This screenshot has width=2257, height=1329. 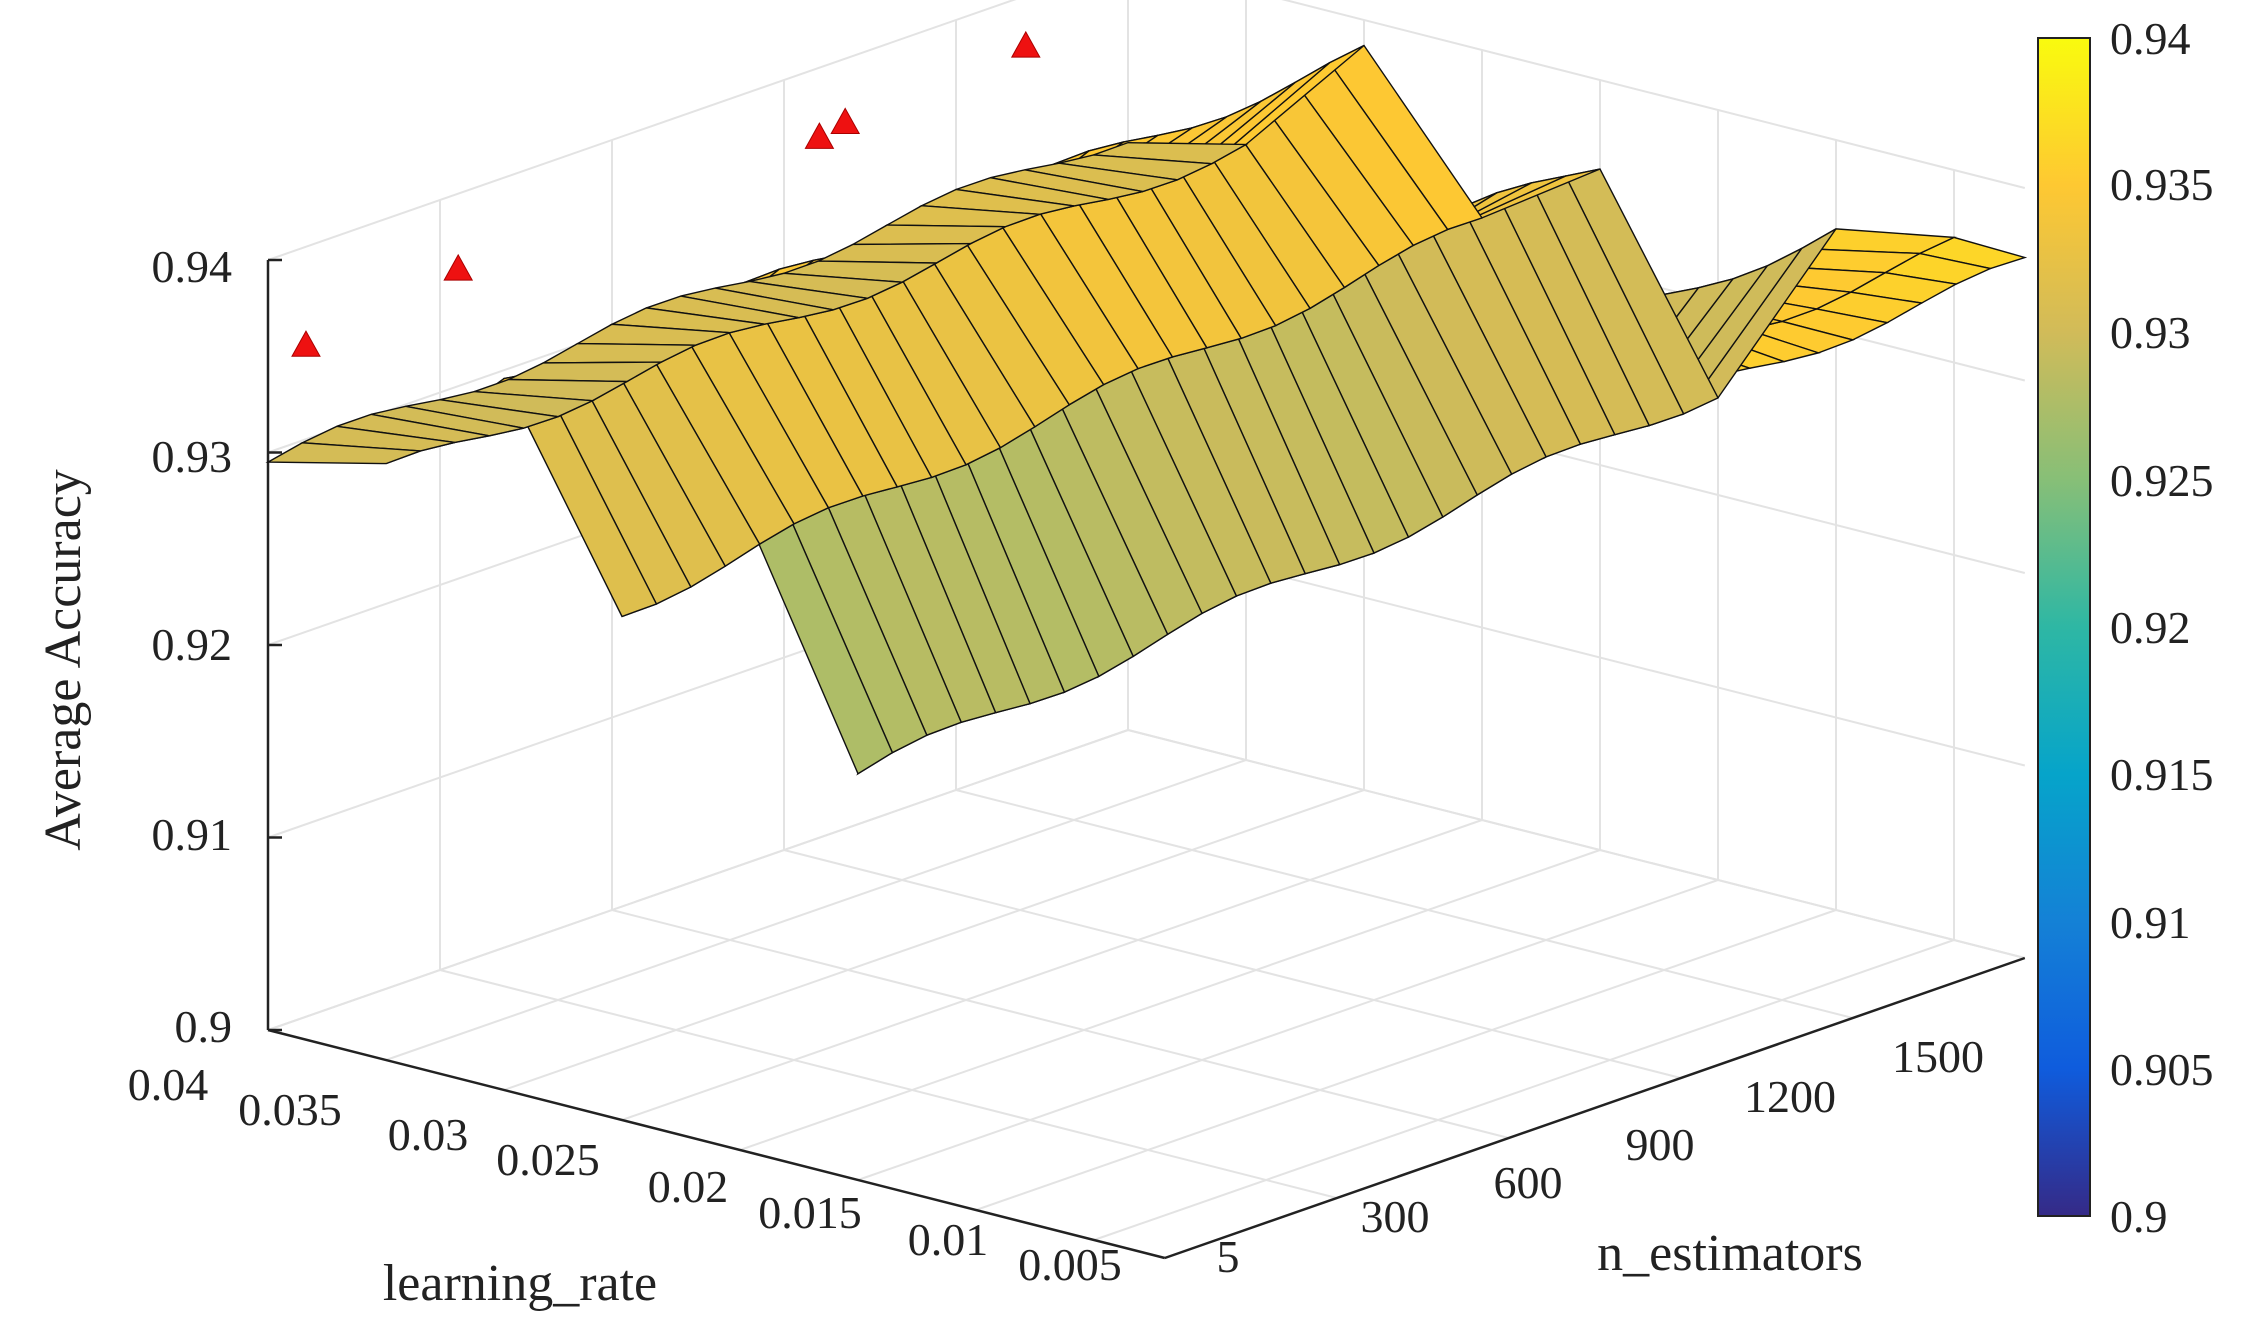 I want to click on surface-facet, so click(x=343, y=453).